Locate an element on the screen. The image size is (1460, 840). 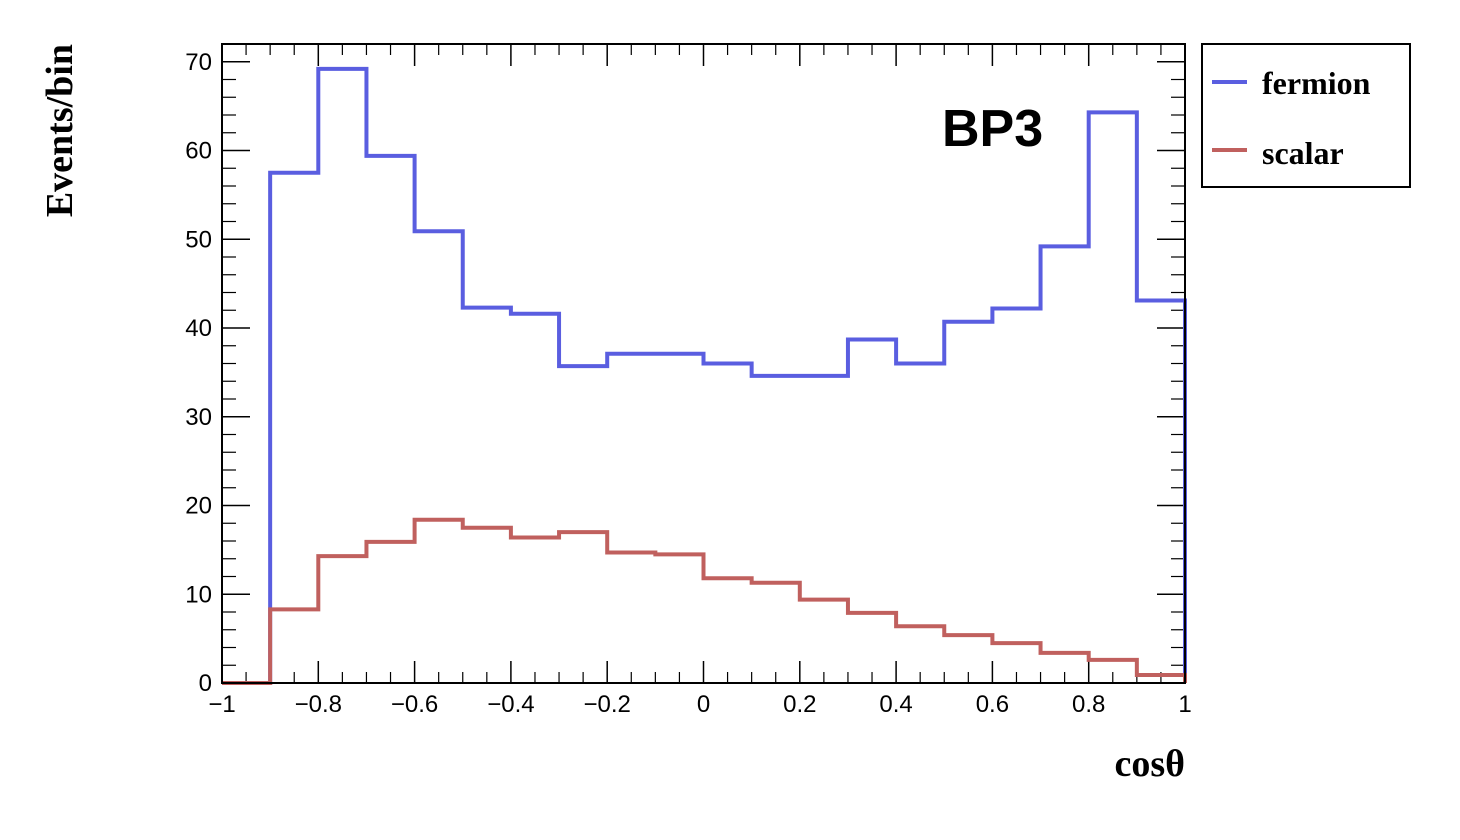
x-tick-label: 0.2 is located at coordinates (799, 704).